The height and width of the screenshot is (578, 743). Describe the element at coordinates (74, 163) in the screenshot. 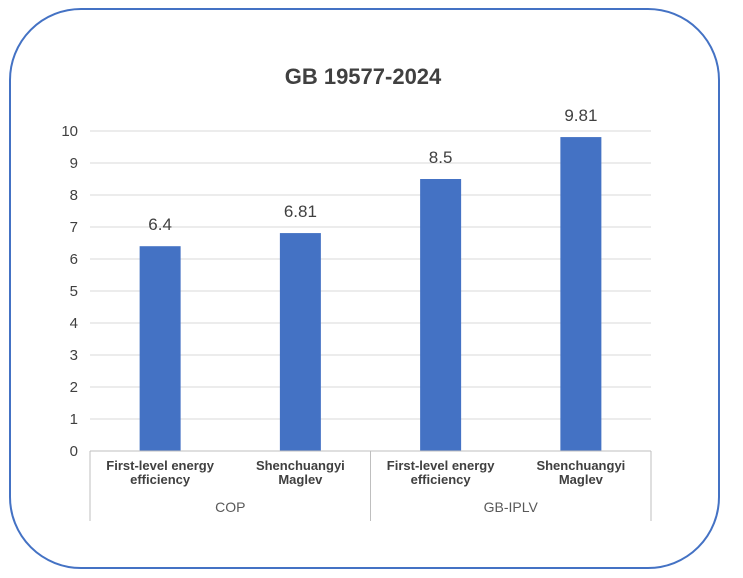

I see `y-tick-label: 9` at that location.